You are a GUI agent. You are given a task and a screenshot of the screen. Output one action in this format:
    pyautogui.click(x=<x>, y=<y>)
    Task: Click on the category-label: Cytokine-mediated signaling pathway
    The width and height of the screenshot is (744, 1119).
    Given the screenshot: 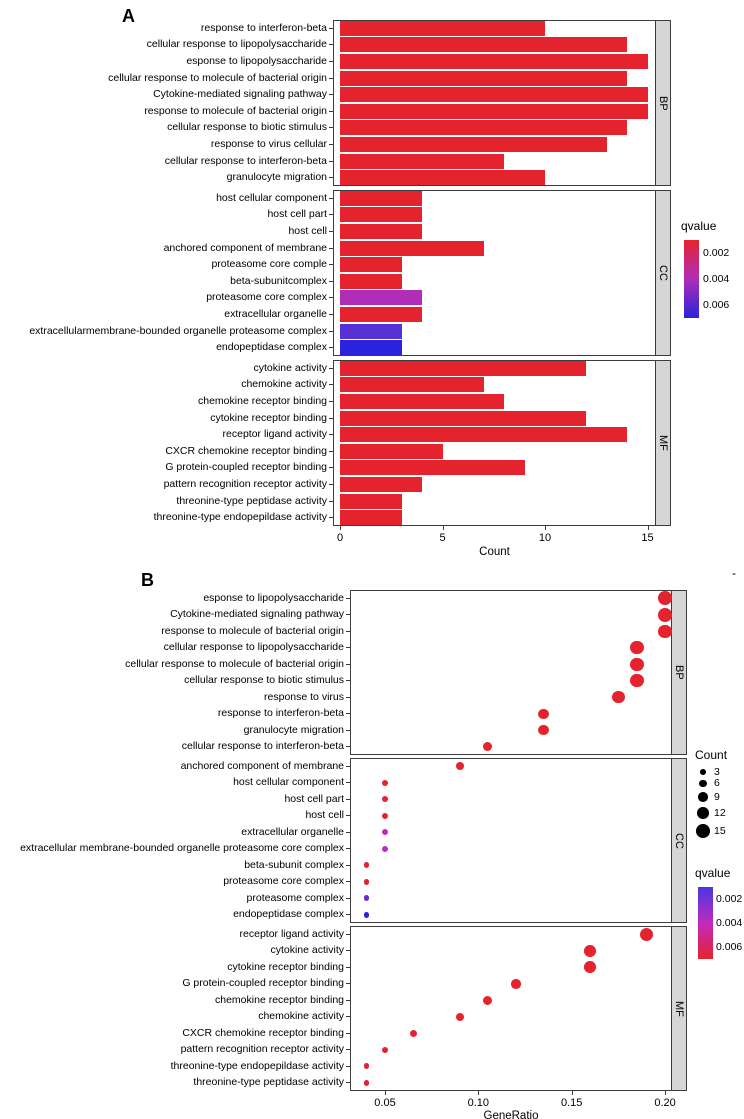 What is the action you would take?
    pyautogui.click(x=257, y=614)
    